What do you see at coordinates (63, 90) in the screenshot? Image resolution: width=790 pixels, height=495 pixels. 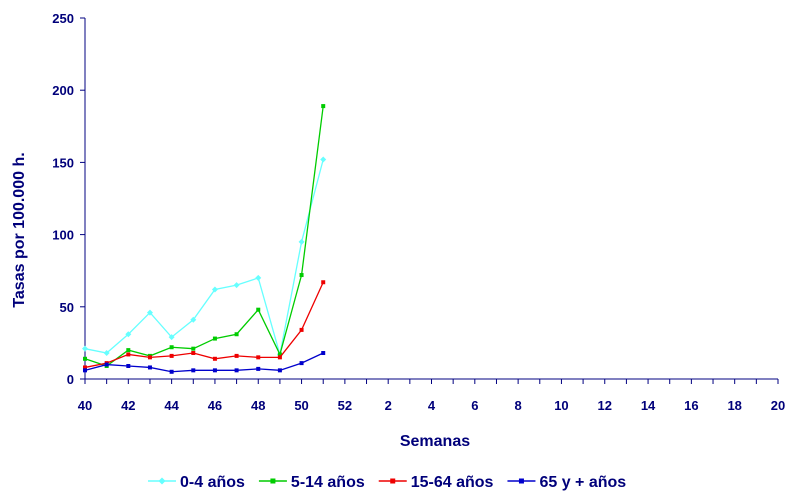 I see `y-tick-label: 200` at bounding box center [63, 90].